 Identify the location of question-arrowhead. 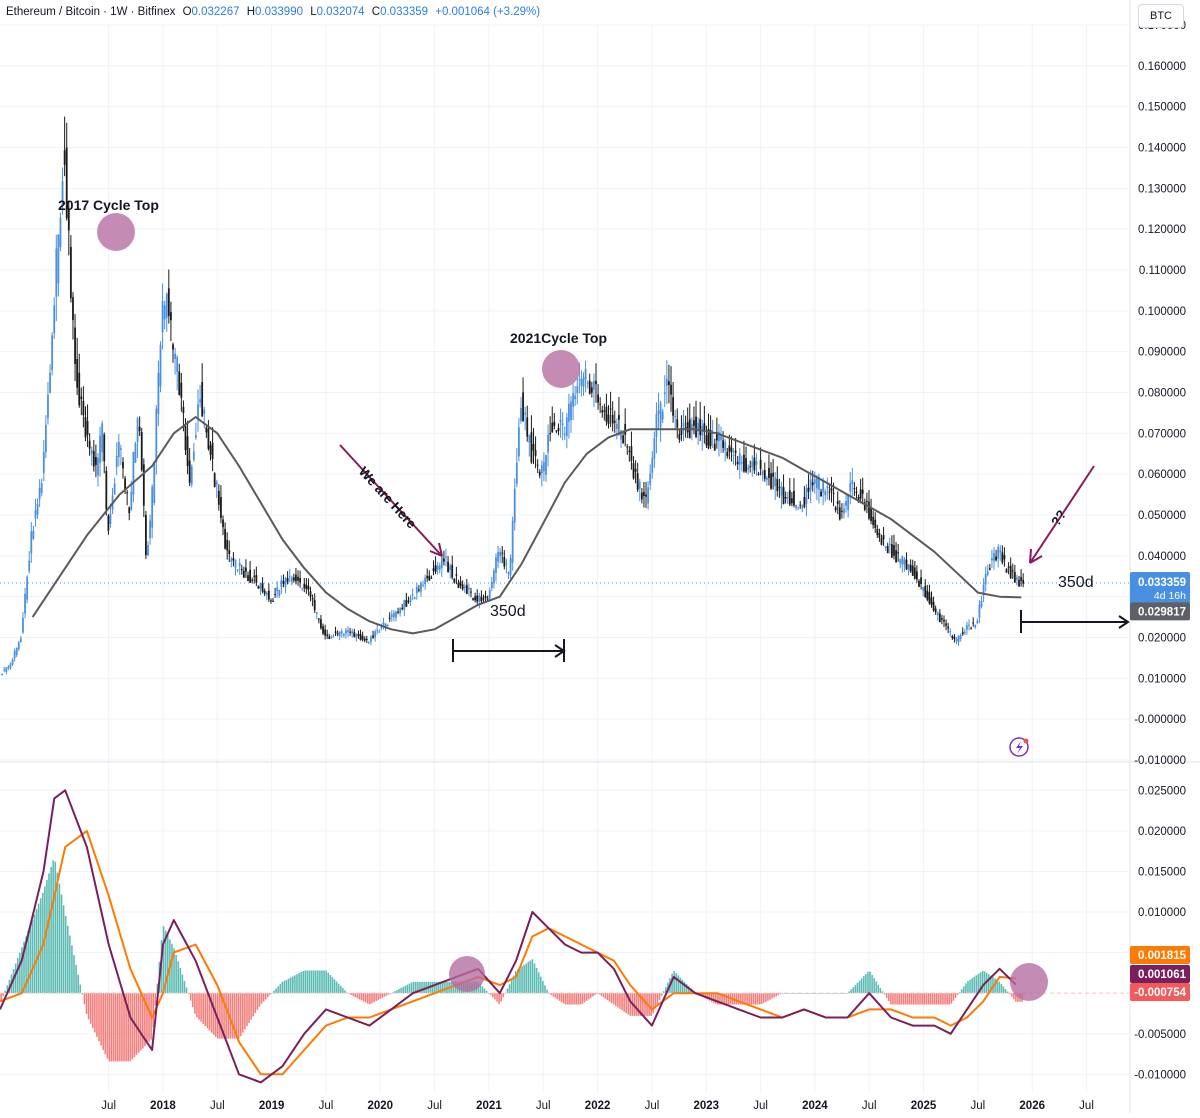
(1036, 556).